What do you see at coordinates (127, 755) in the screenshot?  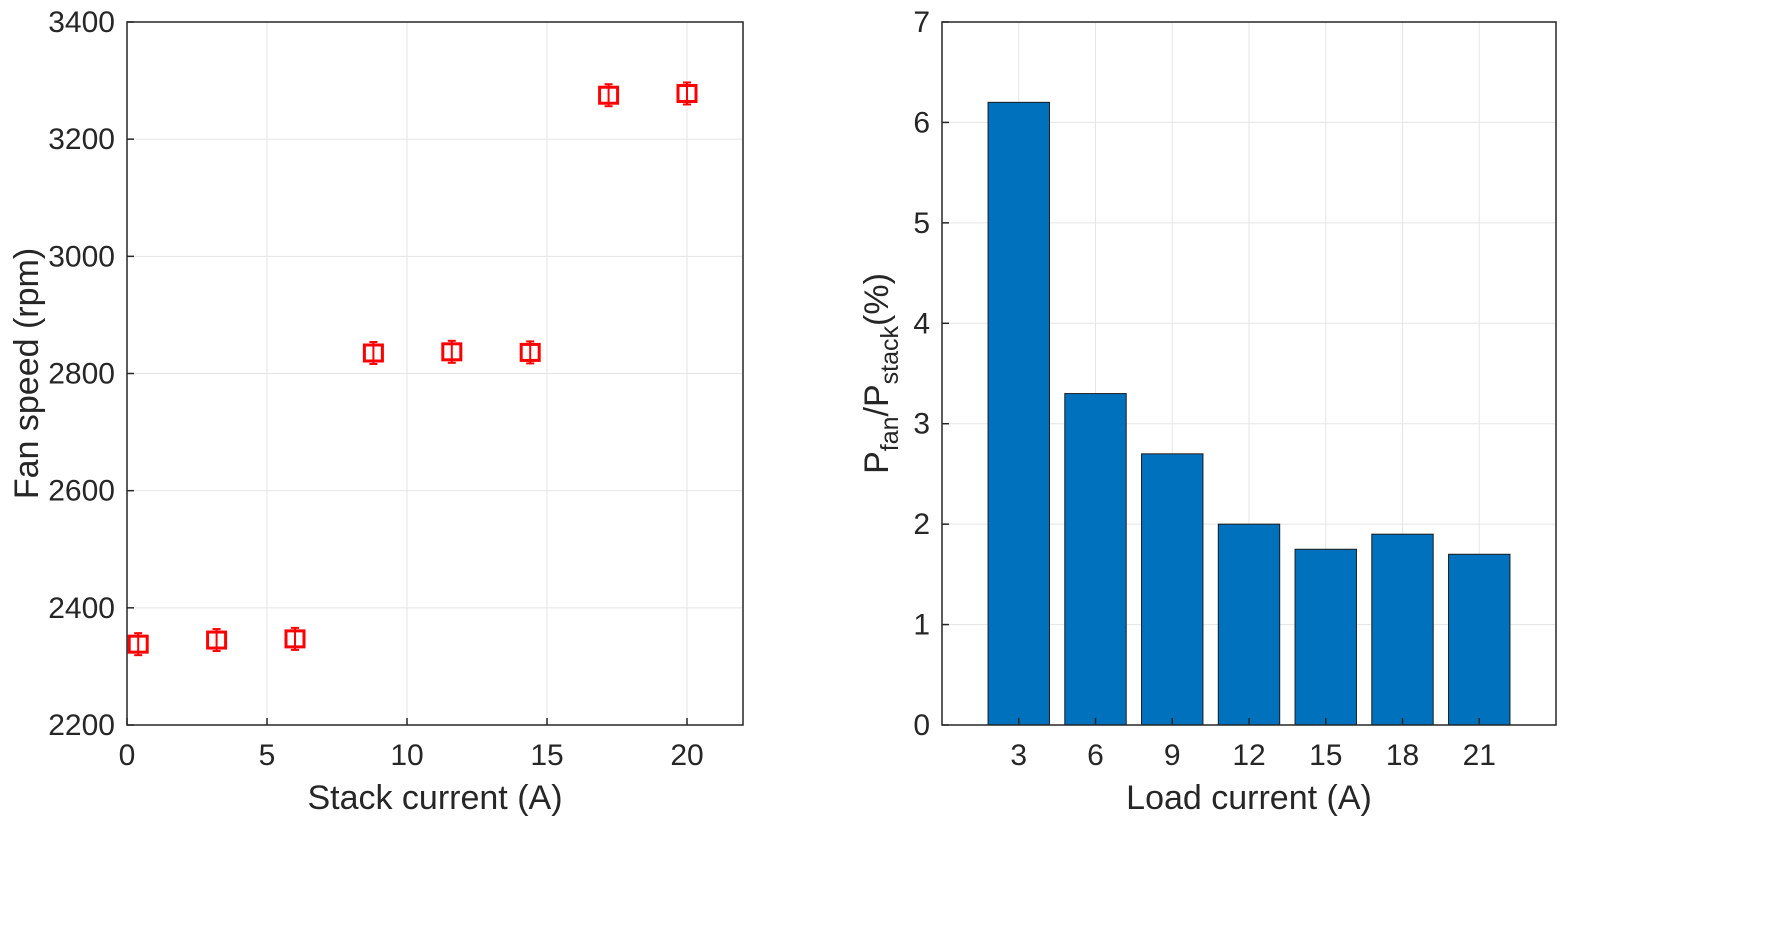 I see `left-x-tick-label: 0` at bounding box center [127, 755].